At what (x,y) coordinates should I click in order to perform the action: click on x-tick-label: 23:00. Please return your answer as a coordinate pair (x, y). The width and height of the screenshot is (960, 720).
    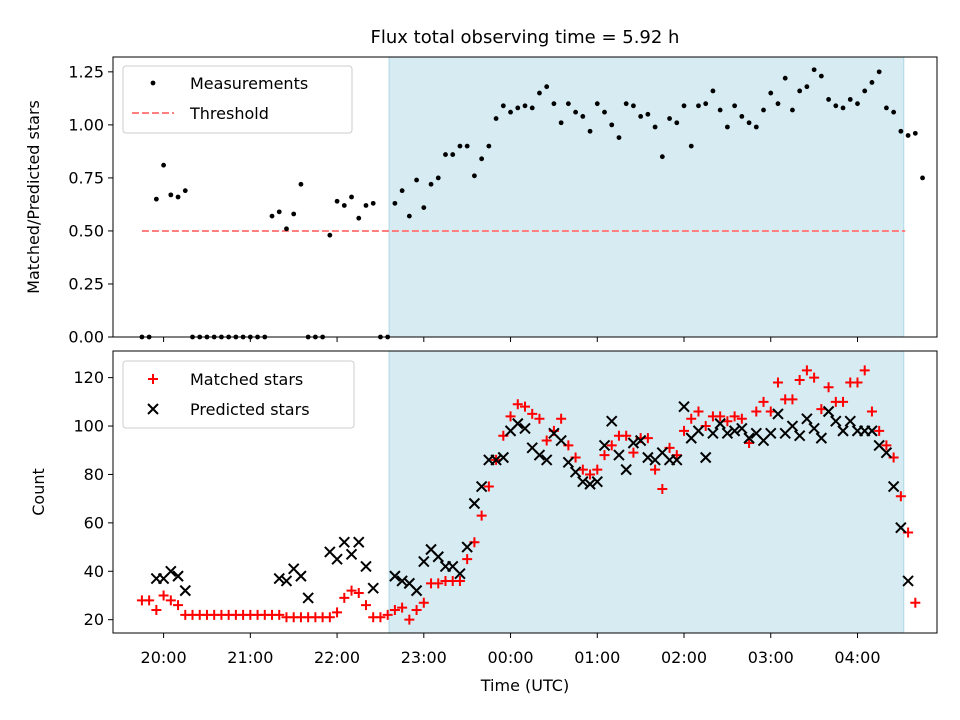
    Looking at the image, I should click on (424, 657).